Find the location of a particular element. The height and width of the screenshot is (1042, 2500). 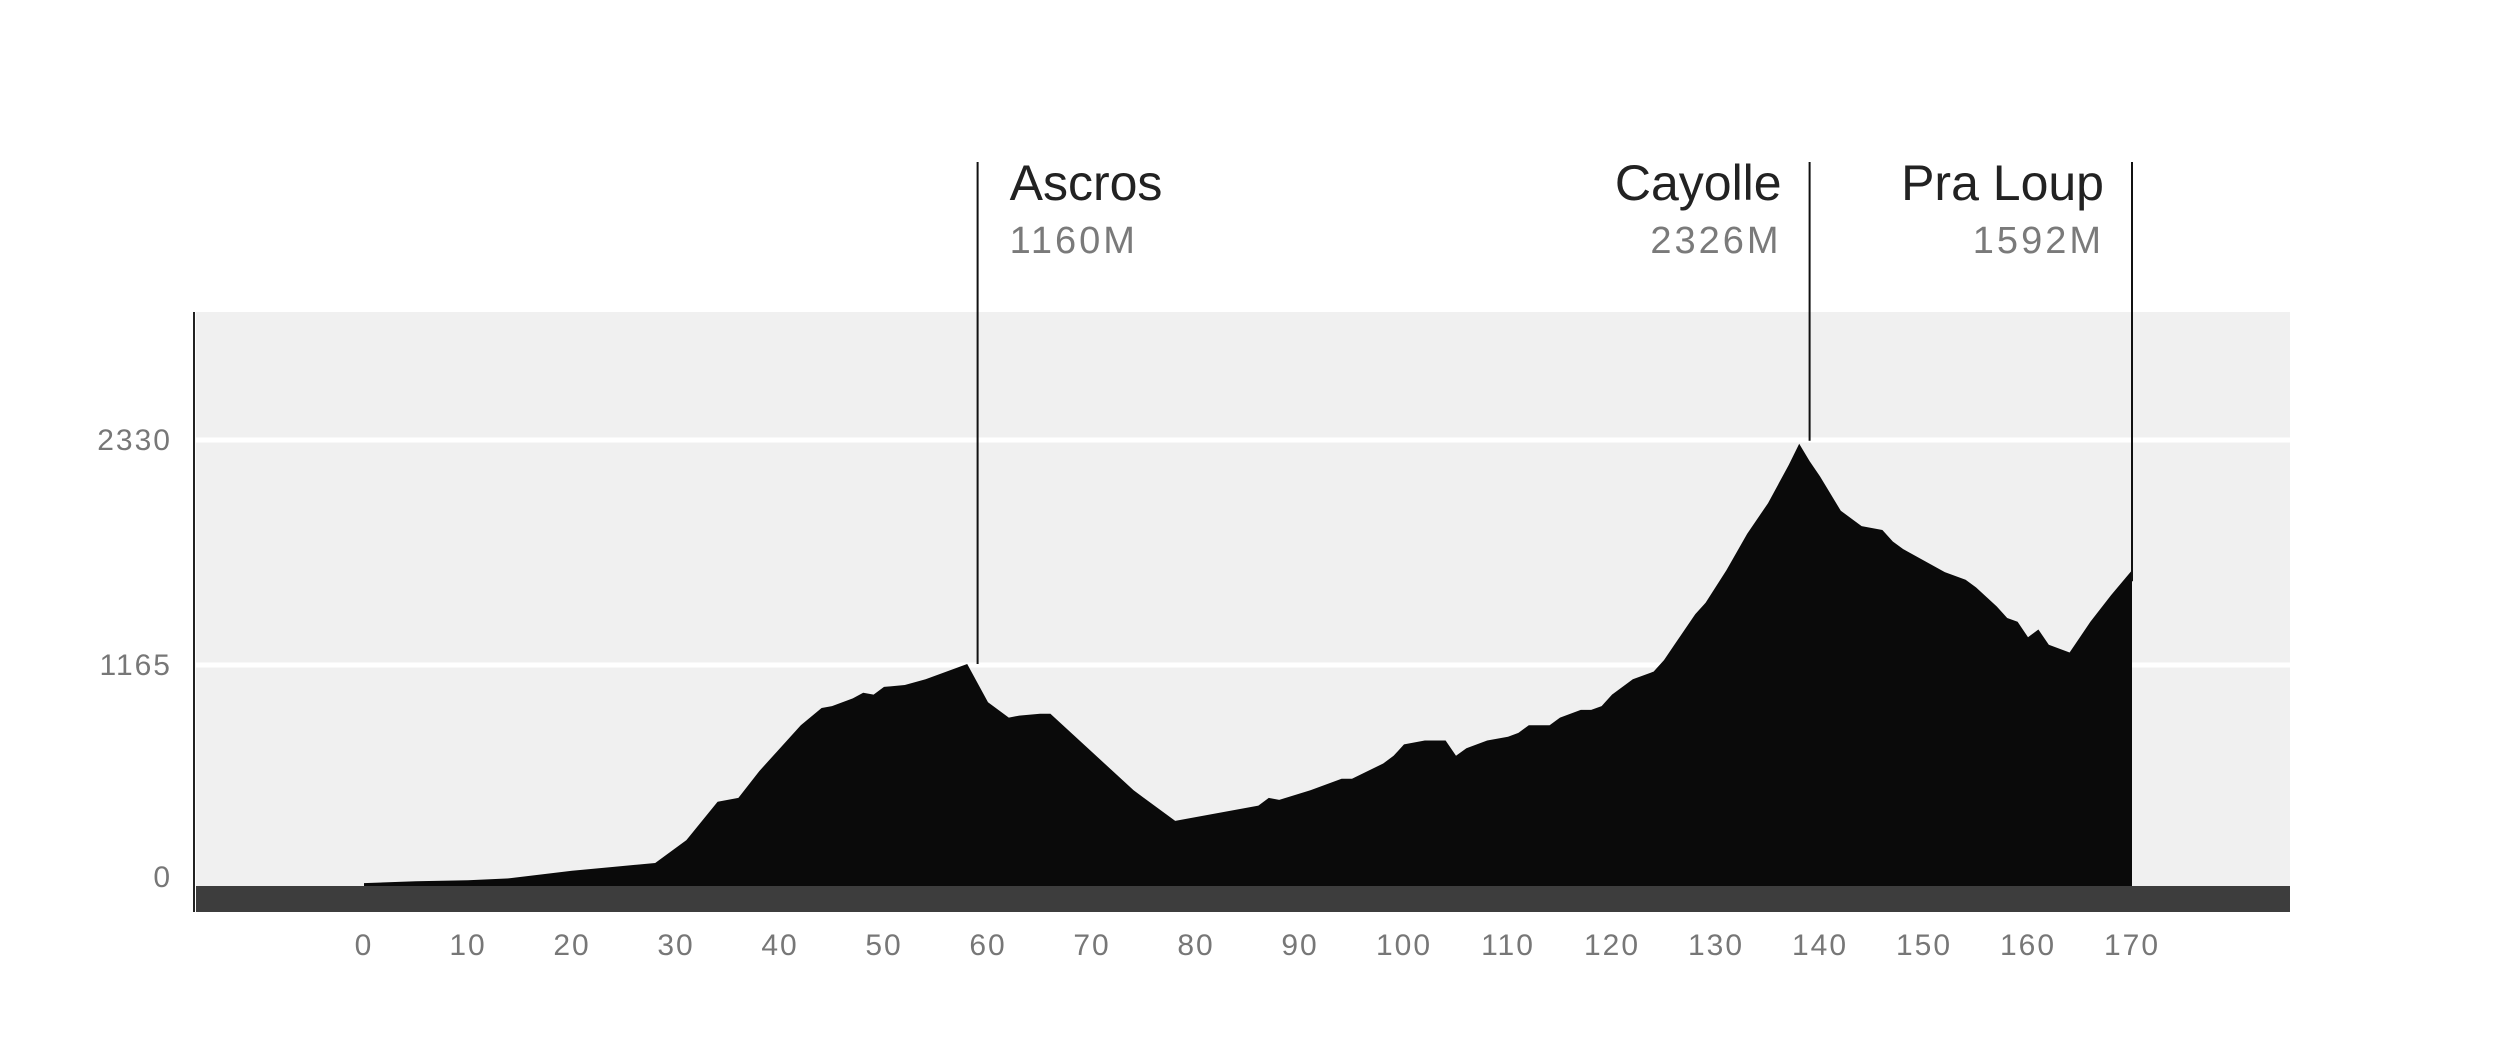

x-tick-label-60: 60 is located at coordinates (987, 945).